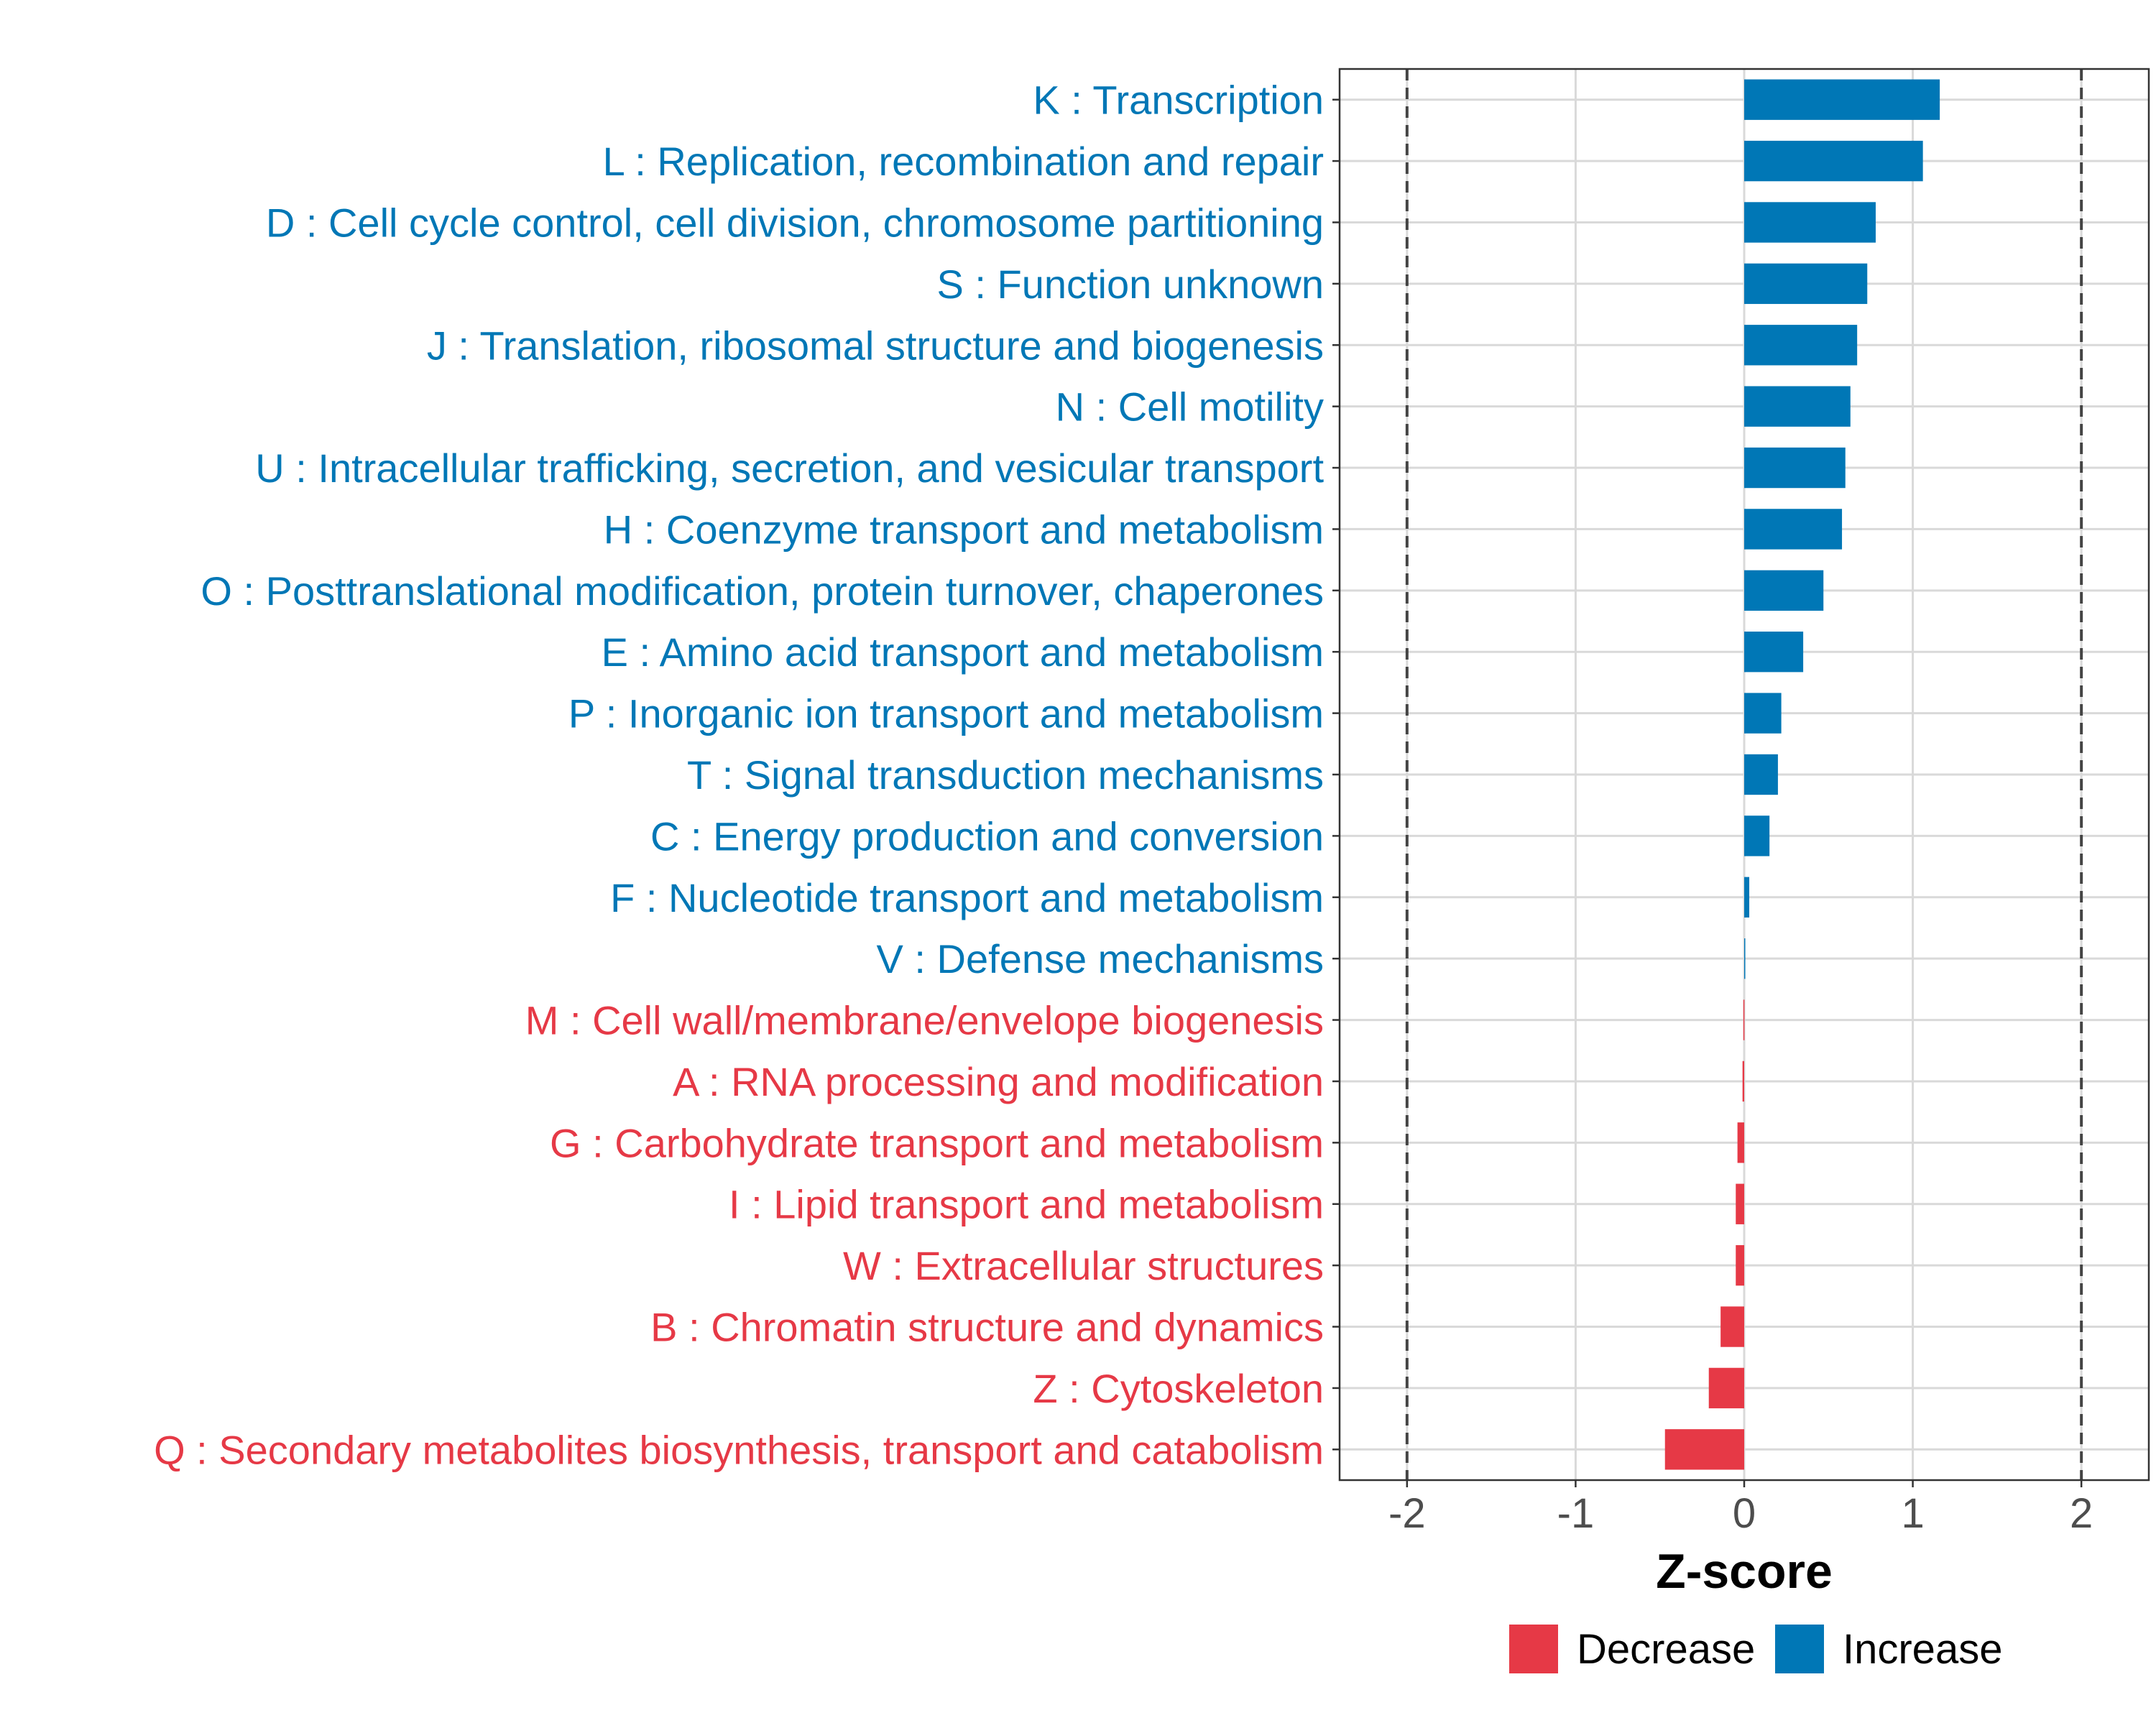 The width and height of the screenshot is (2156, 1728). Describe the element at coordinates (1757, 836) in the screenshot. I see `bar-c` at that location.